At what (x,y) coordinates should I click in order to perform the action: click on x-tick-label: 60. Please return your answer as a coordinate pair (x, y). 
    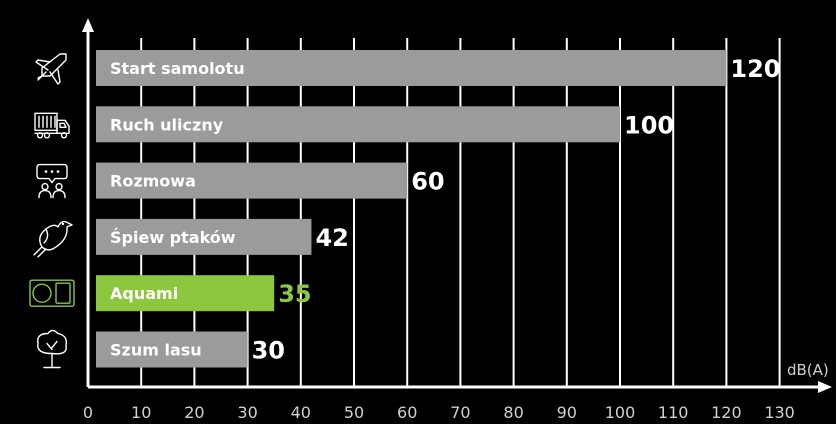
    Looking at the image, I should click on (407, 412).